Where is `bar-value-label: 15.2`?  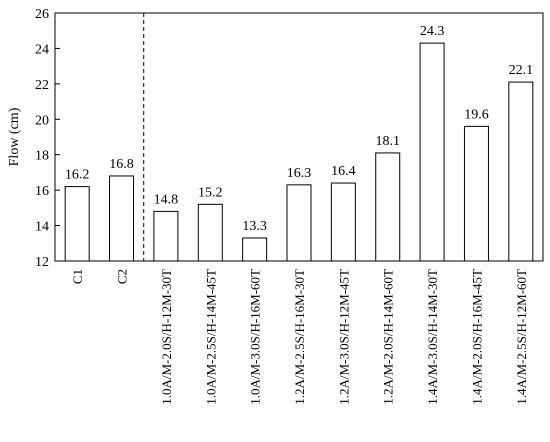 bar-value-label: 15.2 is located at coordinates (210, 192).